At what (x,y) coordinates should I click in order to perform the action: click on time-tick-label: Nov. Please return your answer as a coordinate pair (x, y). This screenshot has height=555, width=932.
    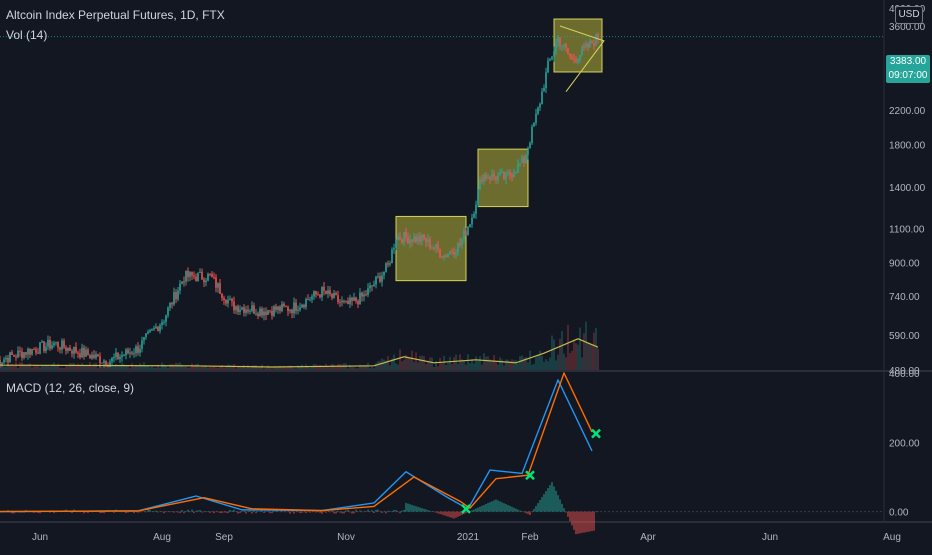
    Looking at the image, I should click on (346, 537).